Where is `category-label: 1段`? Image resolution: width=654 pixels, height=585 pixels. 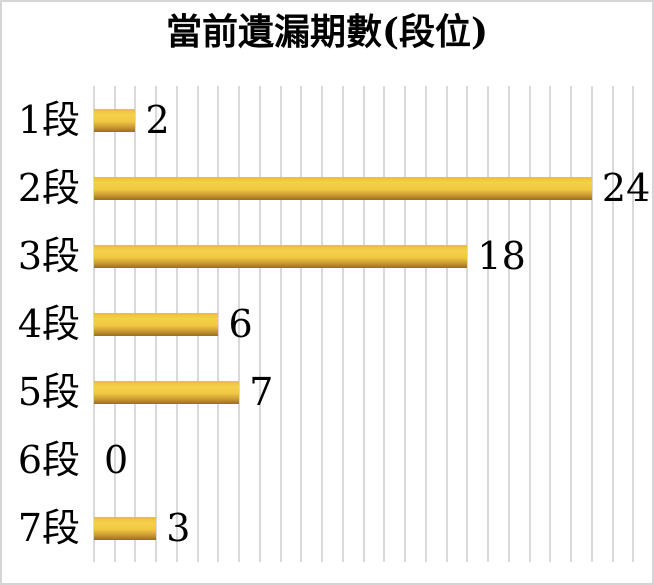 category-label: 1段 is located at coordinates (48, 120).